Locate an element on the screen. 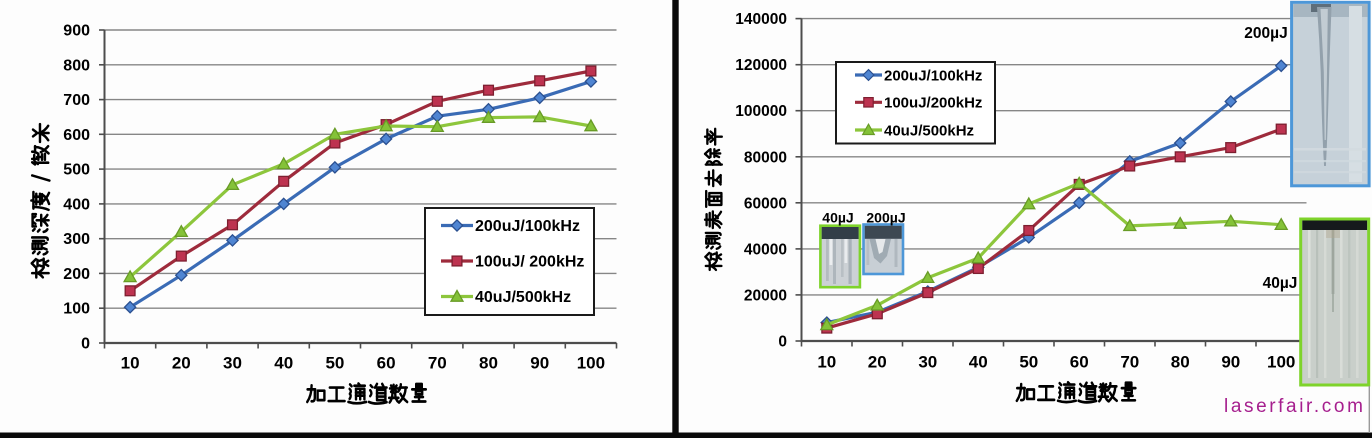 This screenshot has height=438, width=1372. svg-text: 300 is located at coordinates (76, 239).